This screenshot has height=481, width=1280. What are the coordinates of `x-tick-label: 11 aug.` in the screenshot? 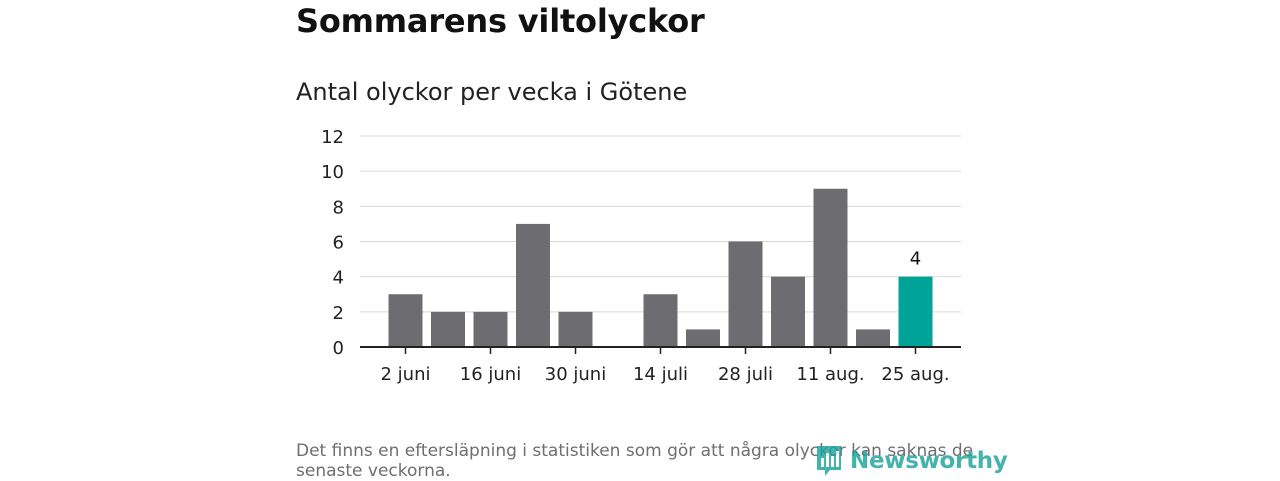 It's located at (830, 374).